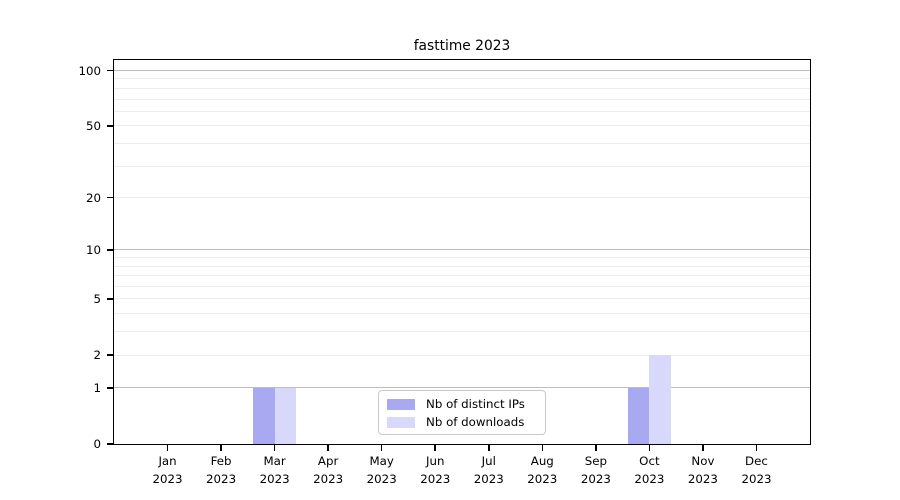 The image size is (900, 500). I want to click on y-tick-label: 10, so click(93, 249).